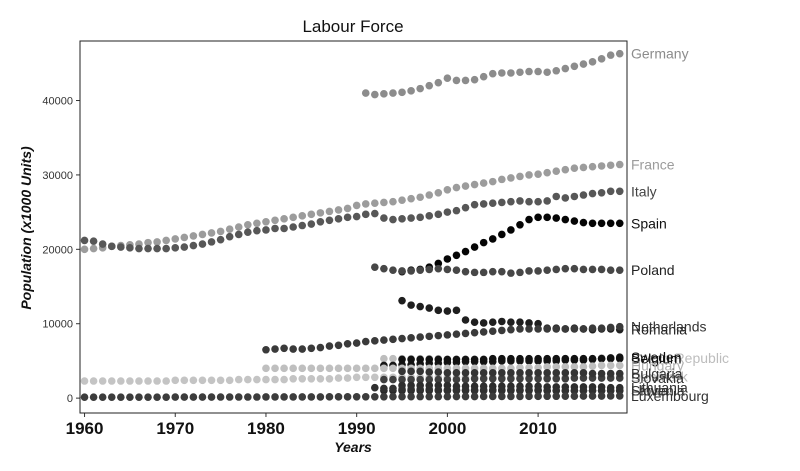 This screenshot has height=471, width=800. I want to click on series-label-luxembourg: Luxembourg, so click(670, 396).